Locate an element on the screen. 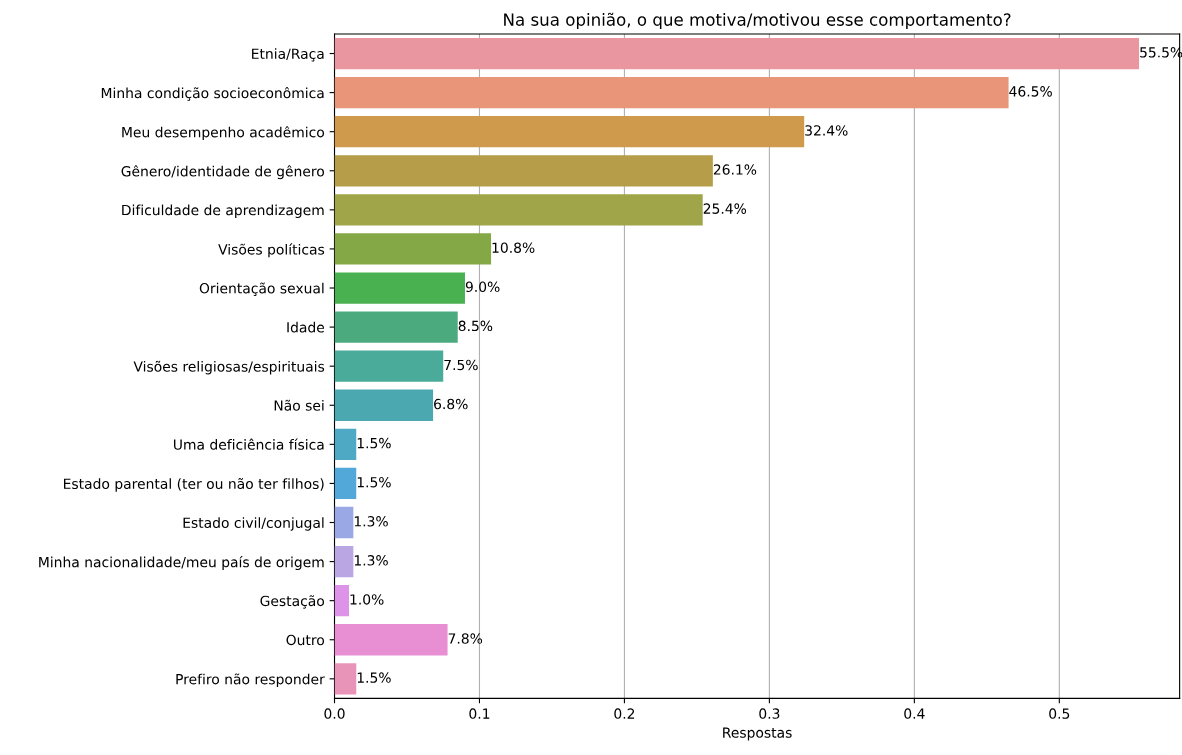 The image size is (1182, 755). x-tick-label: 0.4 is located at coordinates (914, 713).